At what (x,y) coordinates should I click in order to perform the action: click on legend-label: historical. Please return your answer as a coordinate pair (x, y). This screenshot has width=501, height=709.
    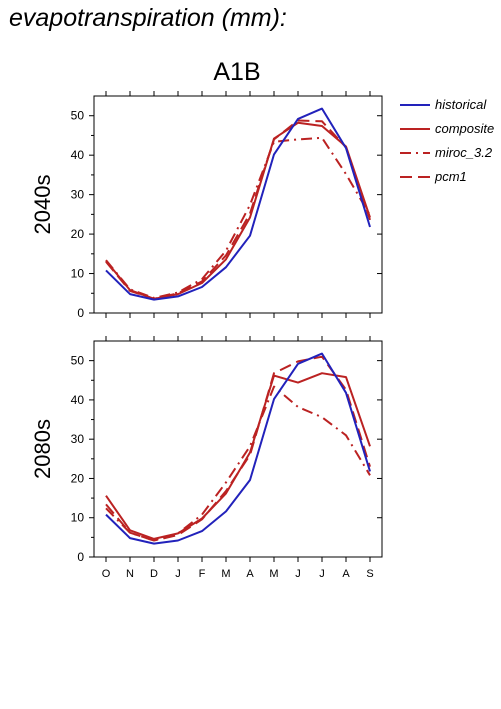
    Looking at the image, I should click on (461, 104).